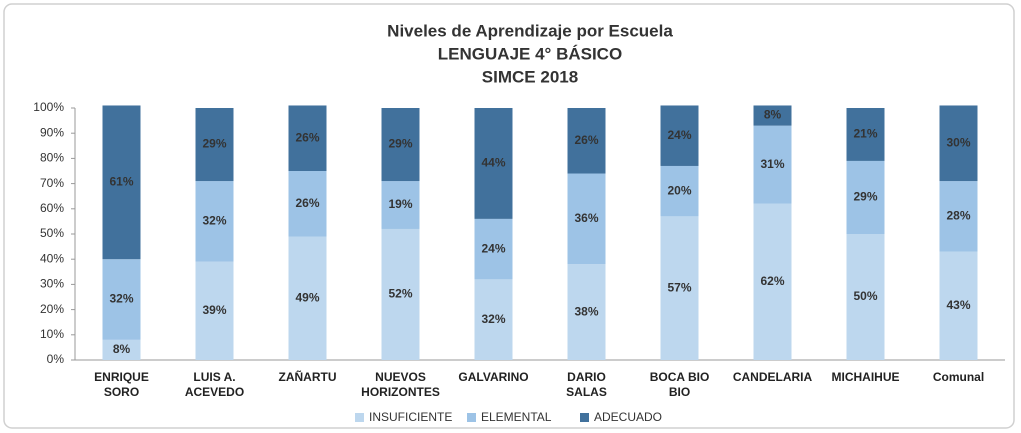  I want to click on y-tick-label: 20%, so click(52, 309).